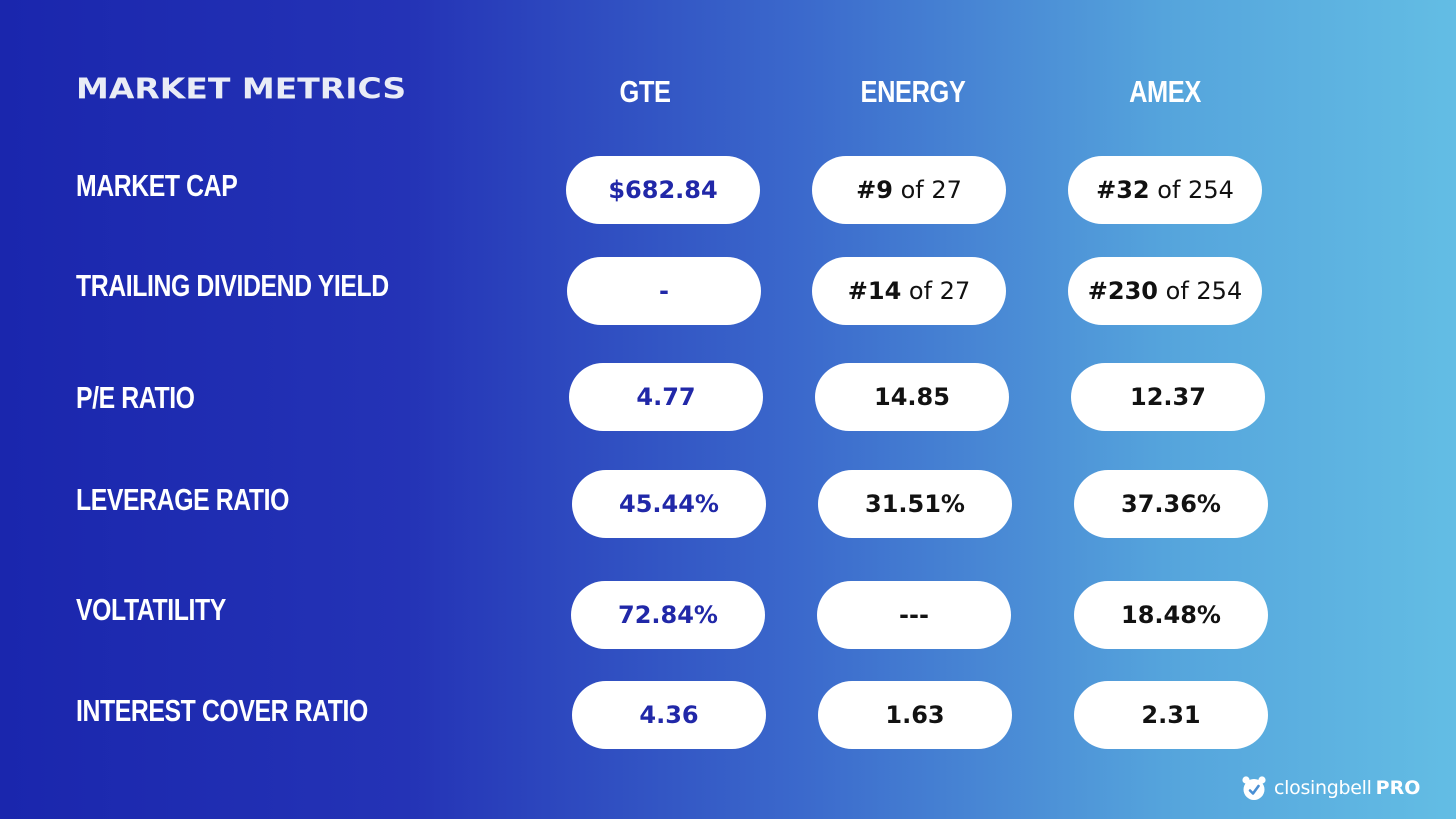 The width and height of the screenshot is (1456, 819). Describe the element at coordinates (909, 190) in the screenshot. I see `energy-market-cap-rank: #9 of 27` at that location.